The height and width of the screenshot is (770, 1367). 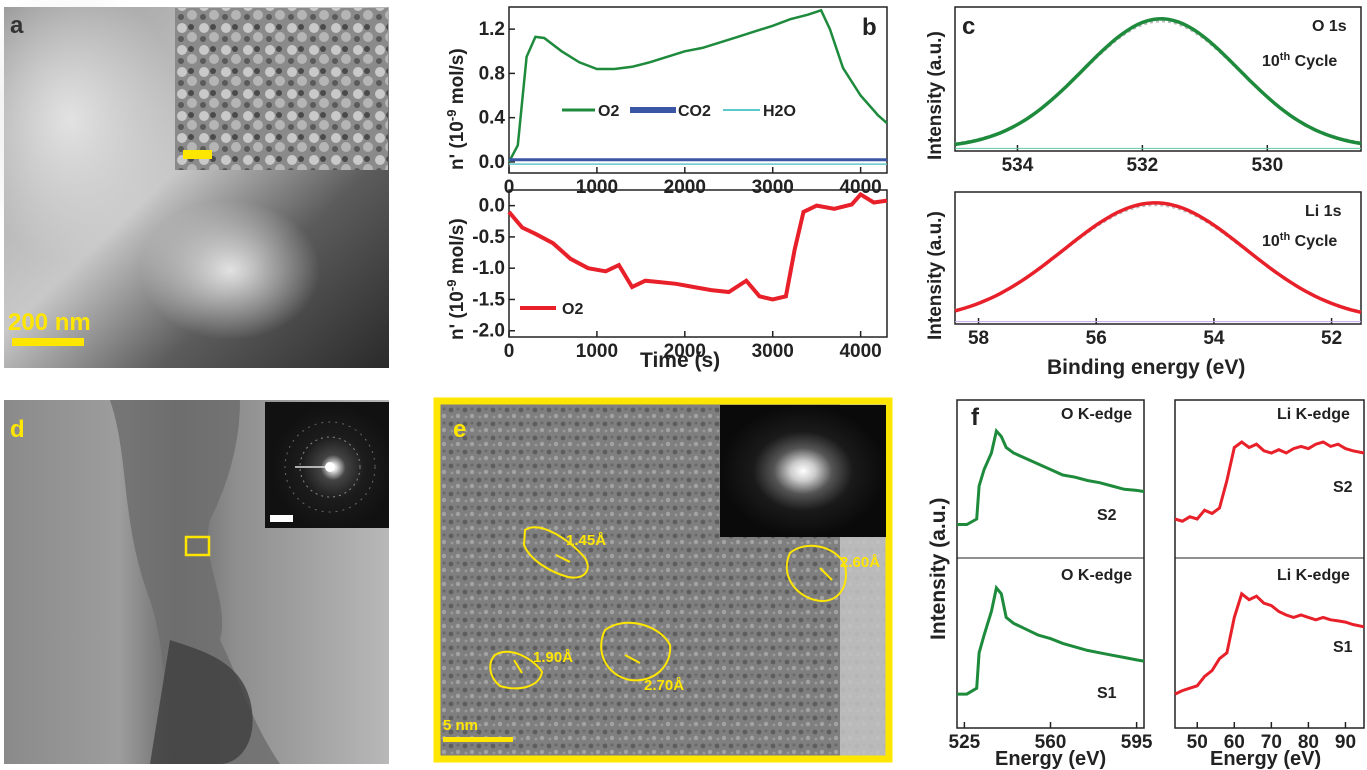 I want to click on b-top-ytick-label: 1.2, so click(x=492, y=29).